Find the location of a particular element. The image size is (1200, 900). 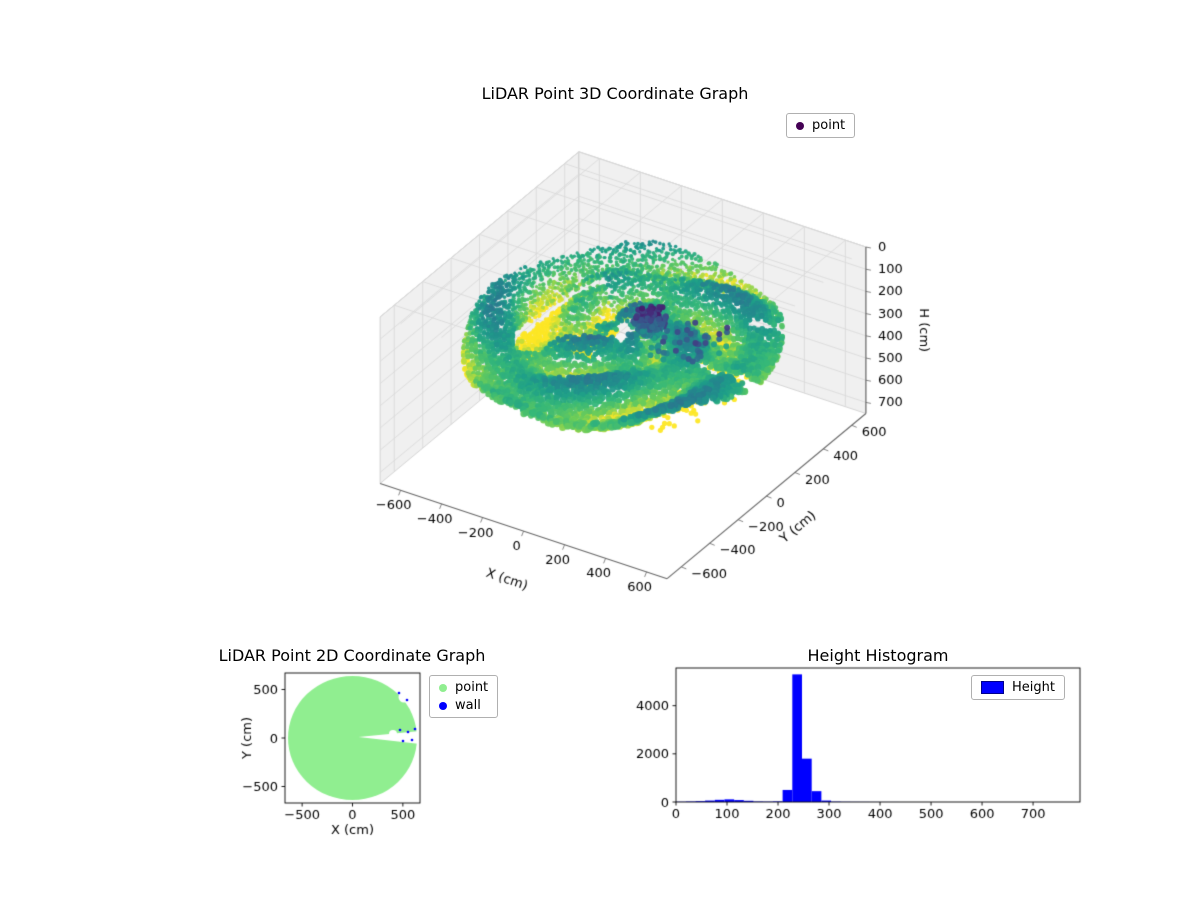

legend-label-point-2d: point is located at coordinates (472, 687).